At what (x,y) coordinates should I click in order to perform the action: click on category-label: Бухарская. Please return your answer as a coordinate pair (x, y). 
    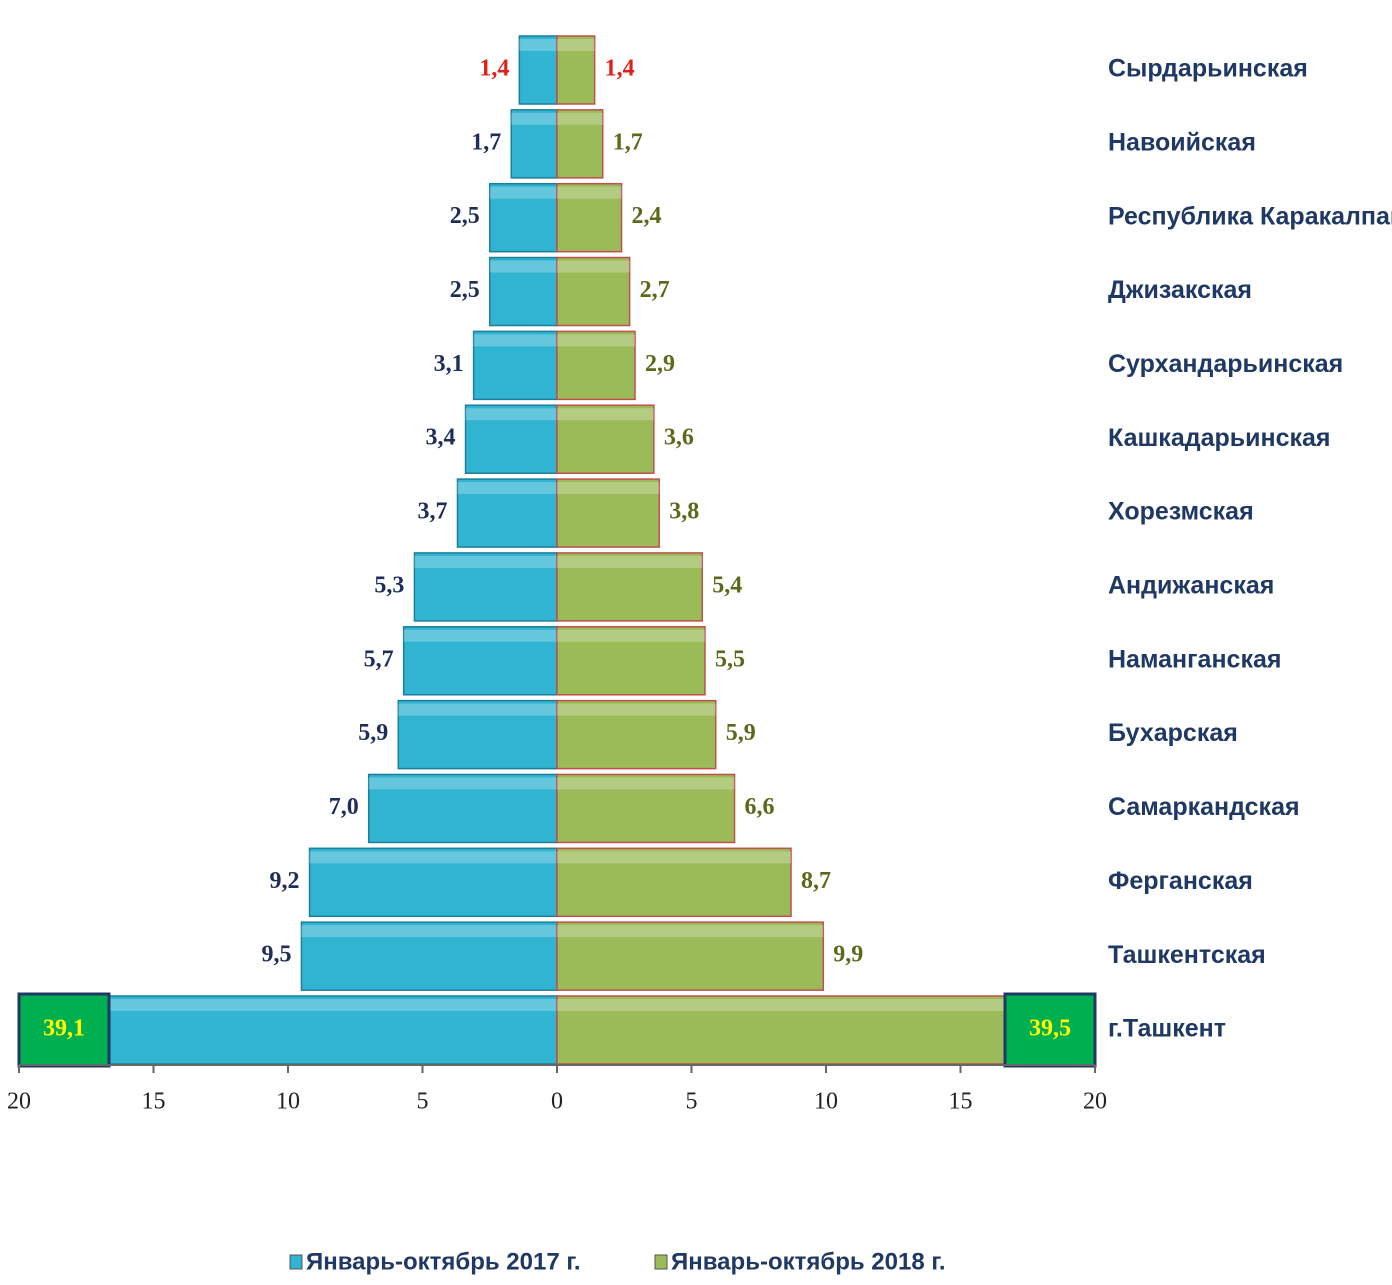
    Looking at the image, I should click on (1173, 733).